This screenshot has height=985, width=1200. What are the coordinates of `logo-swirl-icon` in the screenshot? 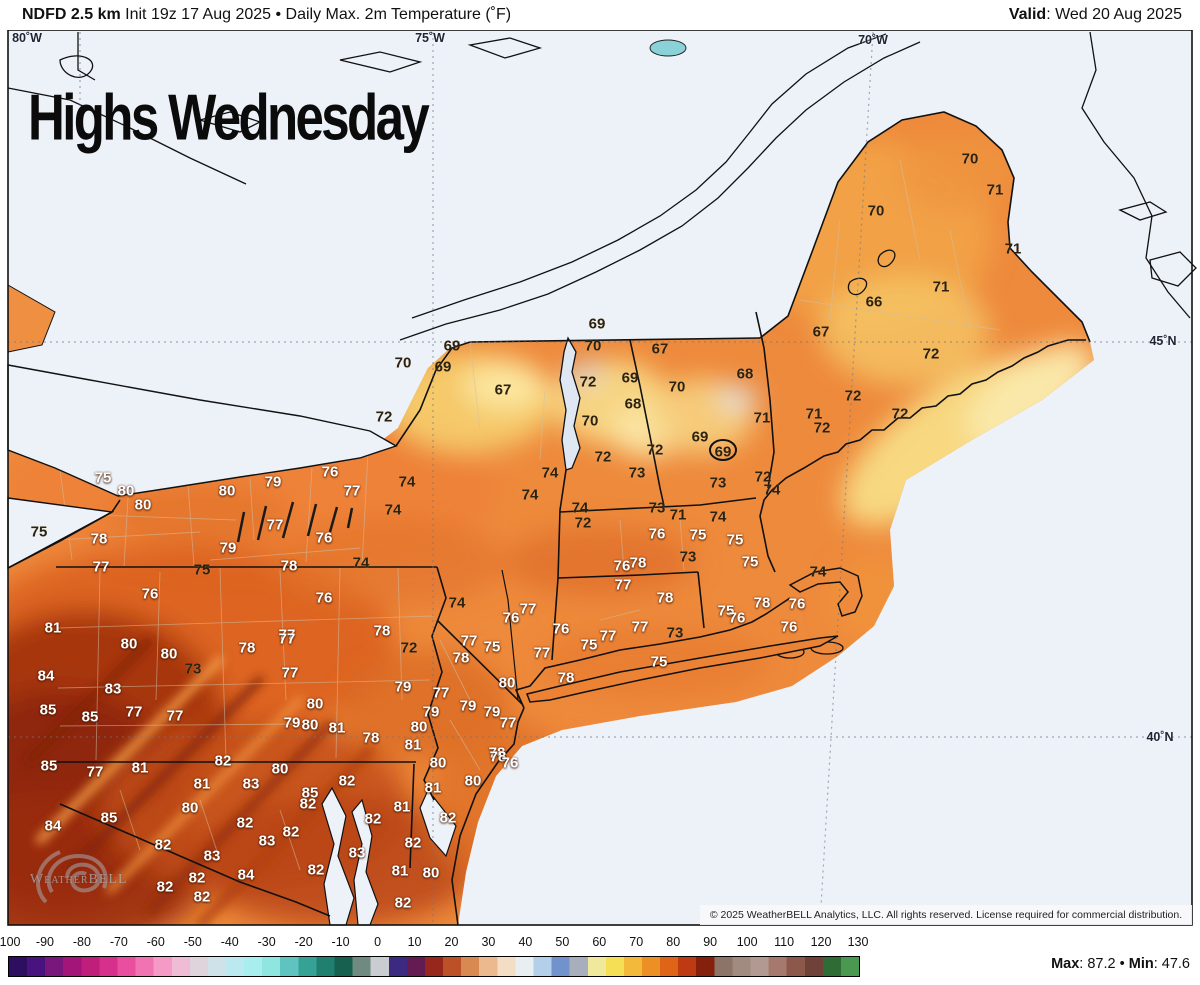 It's located at (72, 877).